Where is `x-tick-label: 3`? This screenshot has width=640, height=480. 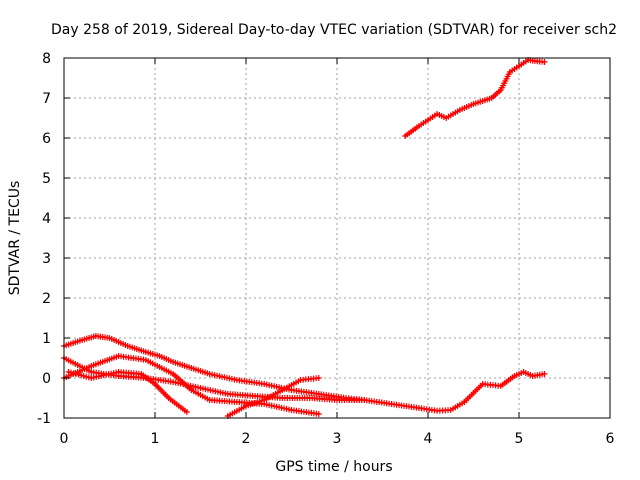 x-tick-label: 3 is located at coordinates (337, 439).